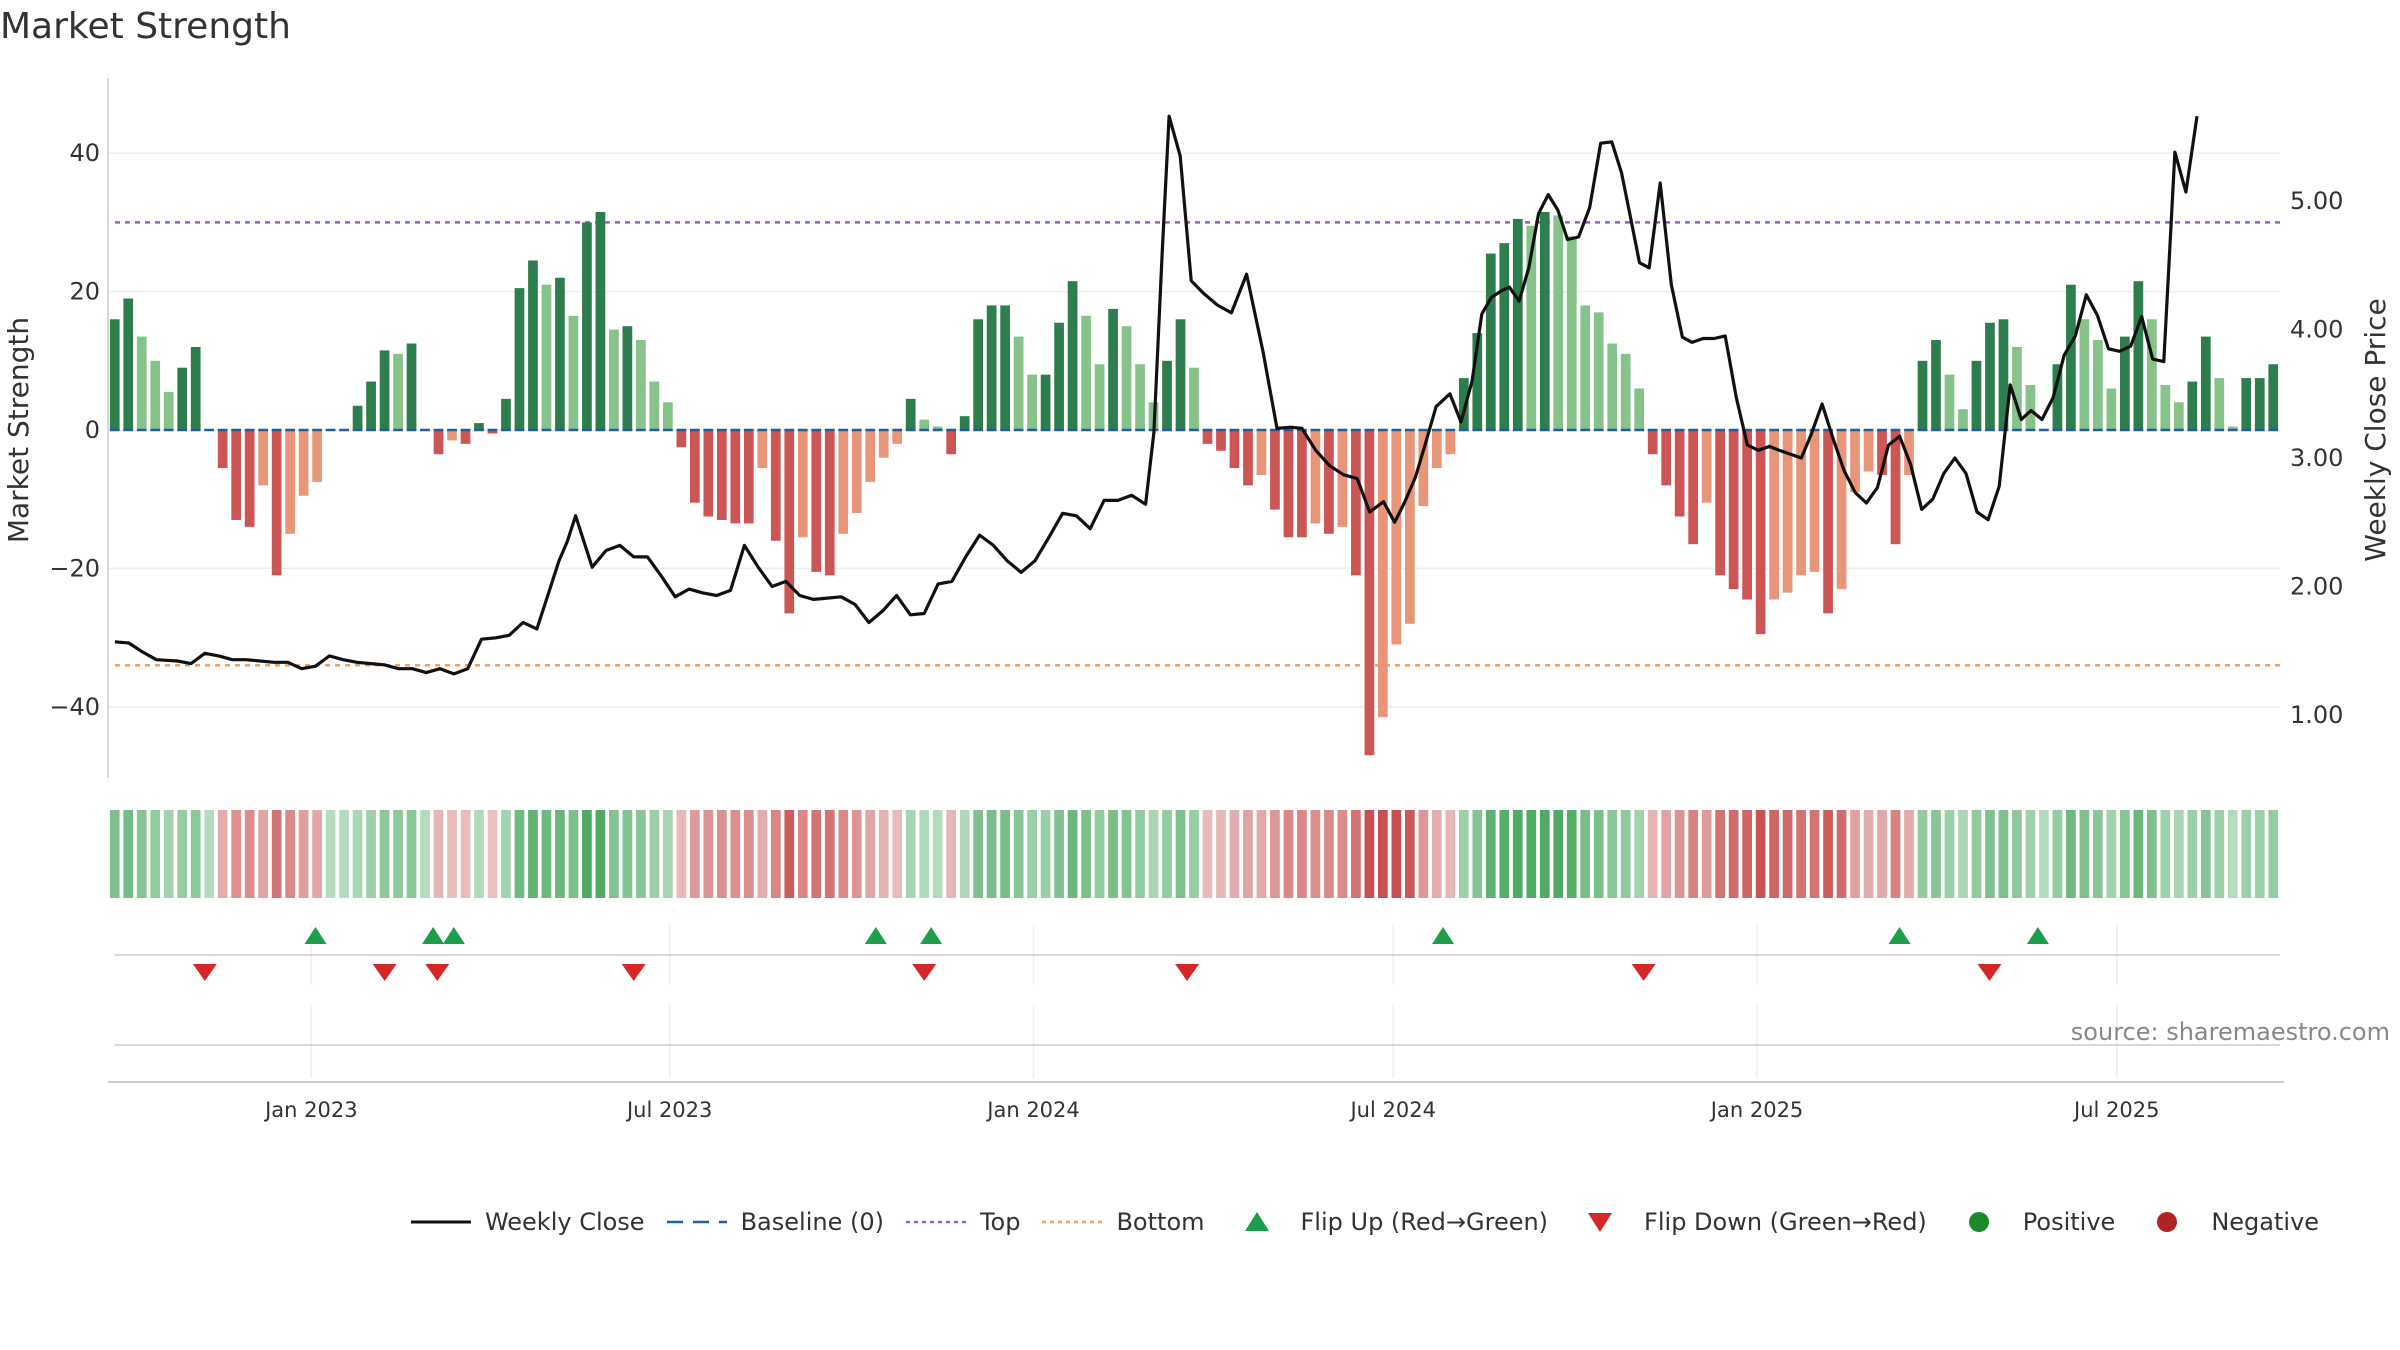  What do you see at coordinates (1072, 1222) in the screenshot?
I see `legend-symbol-icon` at bounding box center [1072, 1222].